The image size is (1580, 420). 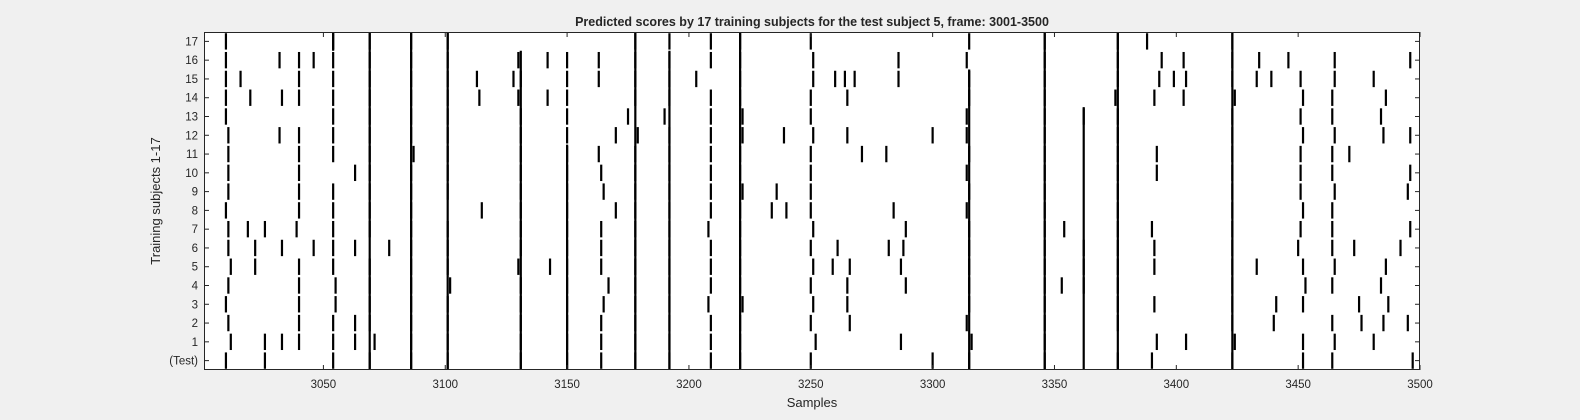 What do you see at coordinates (191, 99) in the screenshot?
I see `y-tick-label: 14` at bounding box center [191, 99].